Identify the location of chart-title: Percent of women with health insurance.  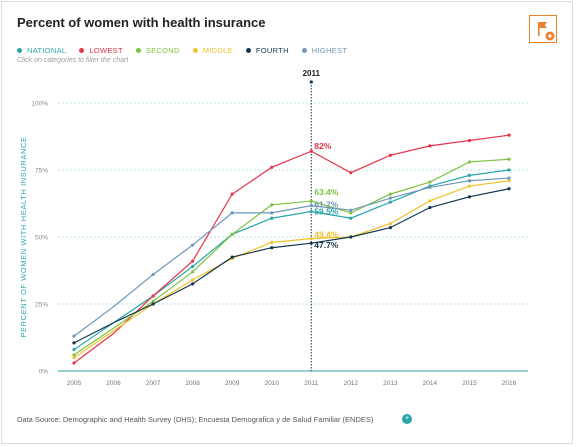
(141, 22).